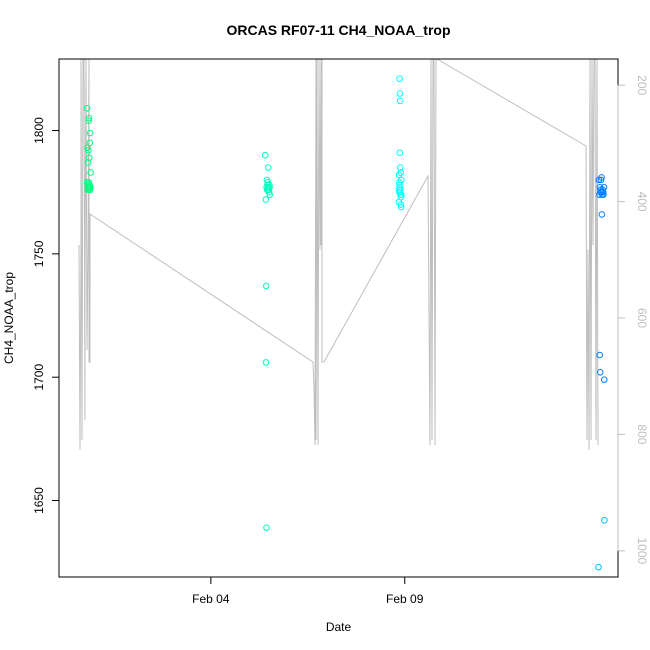 Image resolution: width=650 pixels, height=650 pixels. I want to click on y-tick-label: 1700, so click(39, 377).